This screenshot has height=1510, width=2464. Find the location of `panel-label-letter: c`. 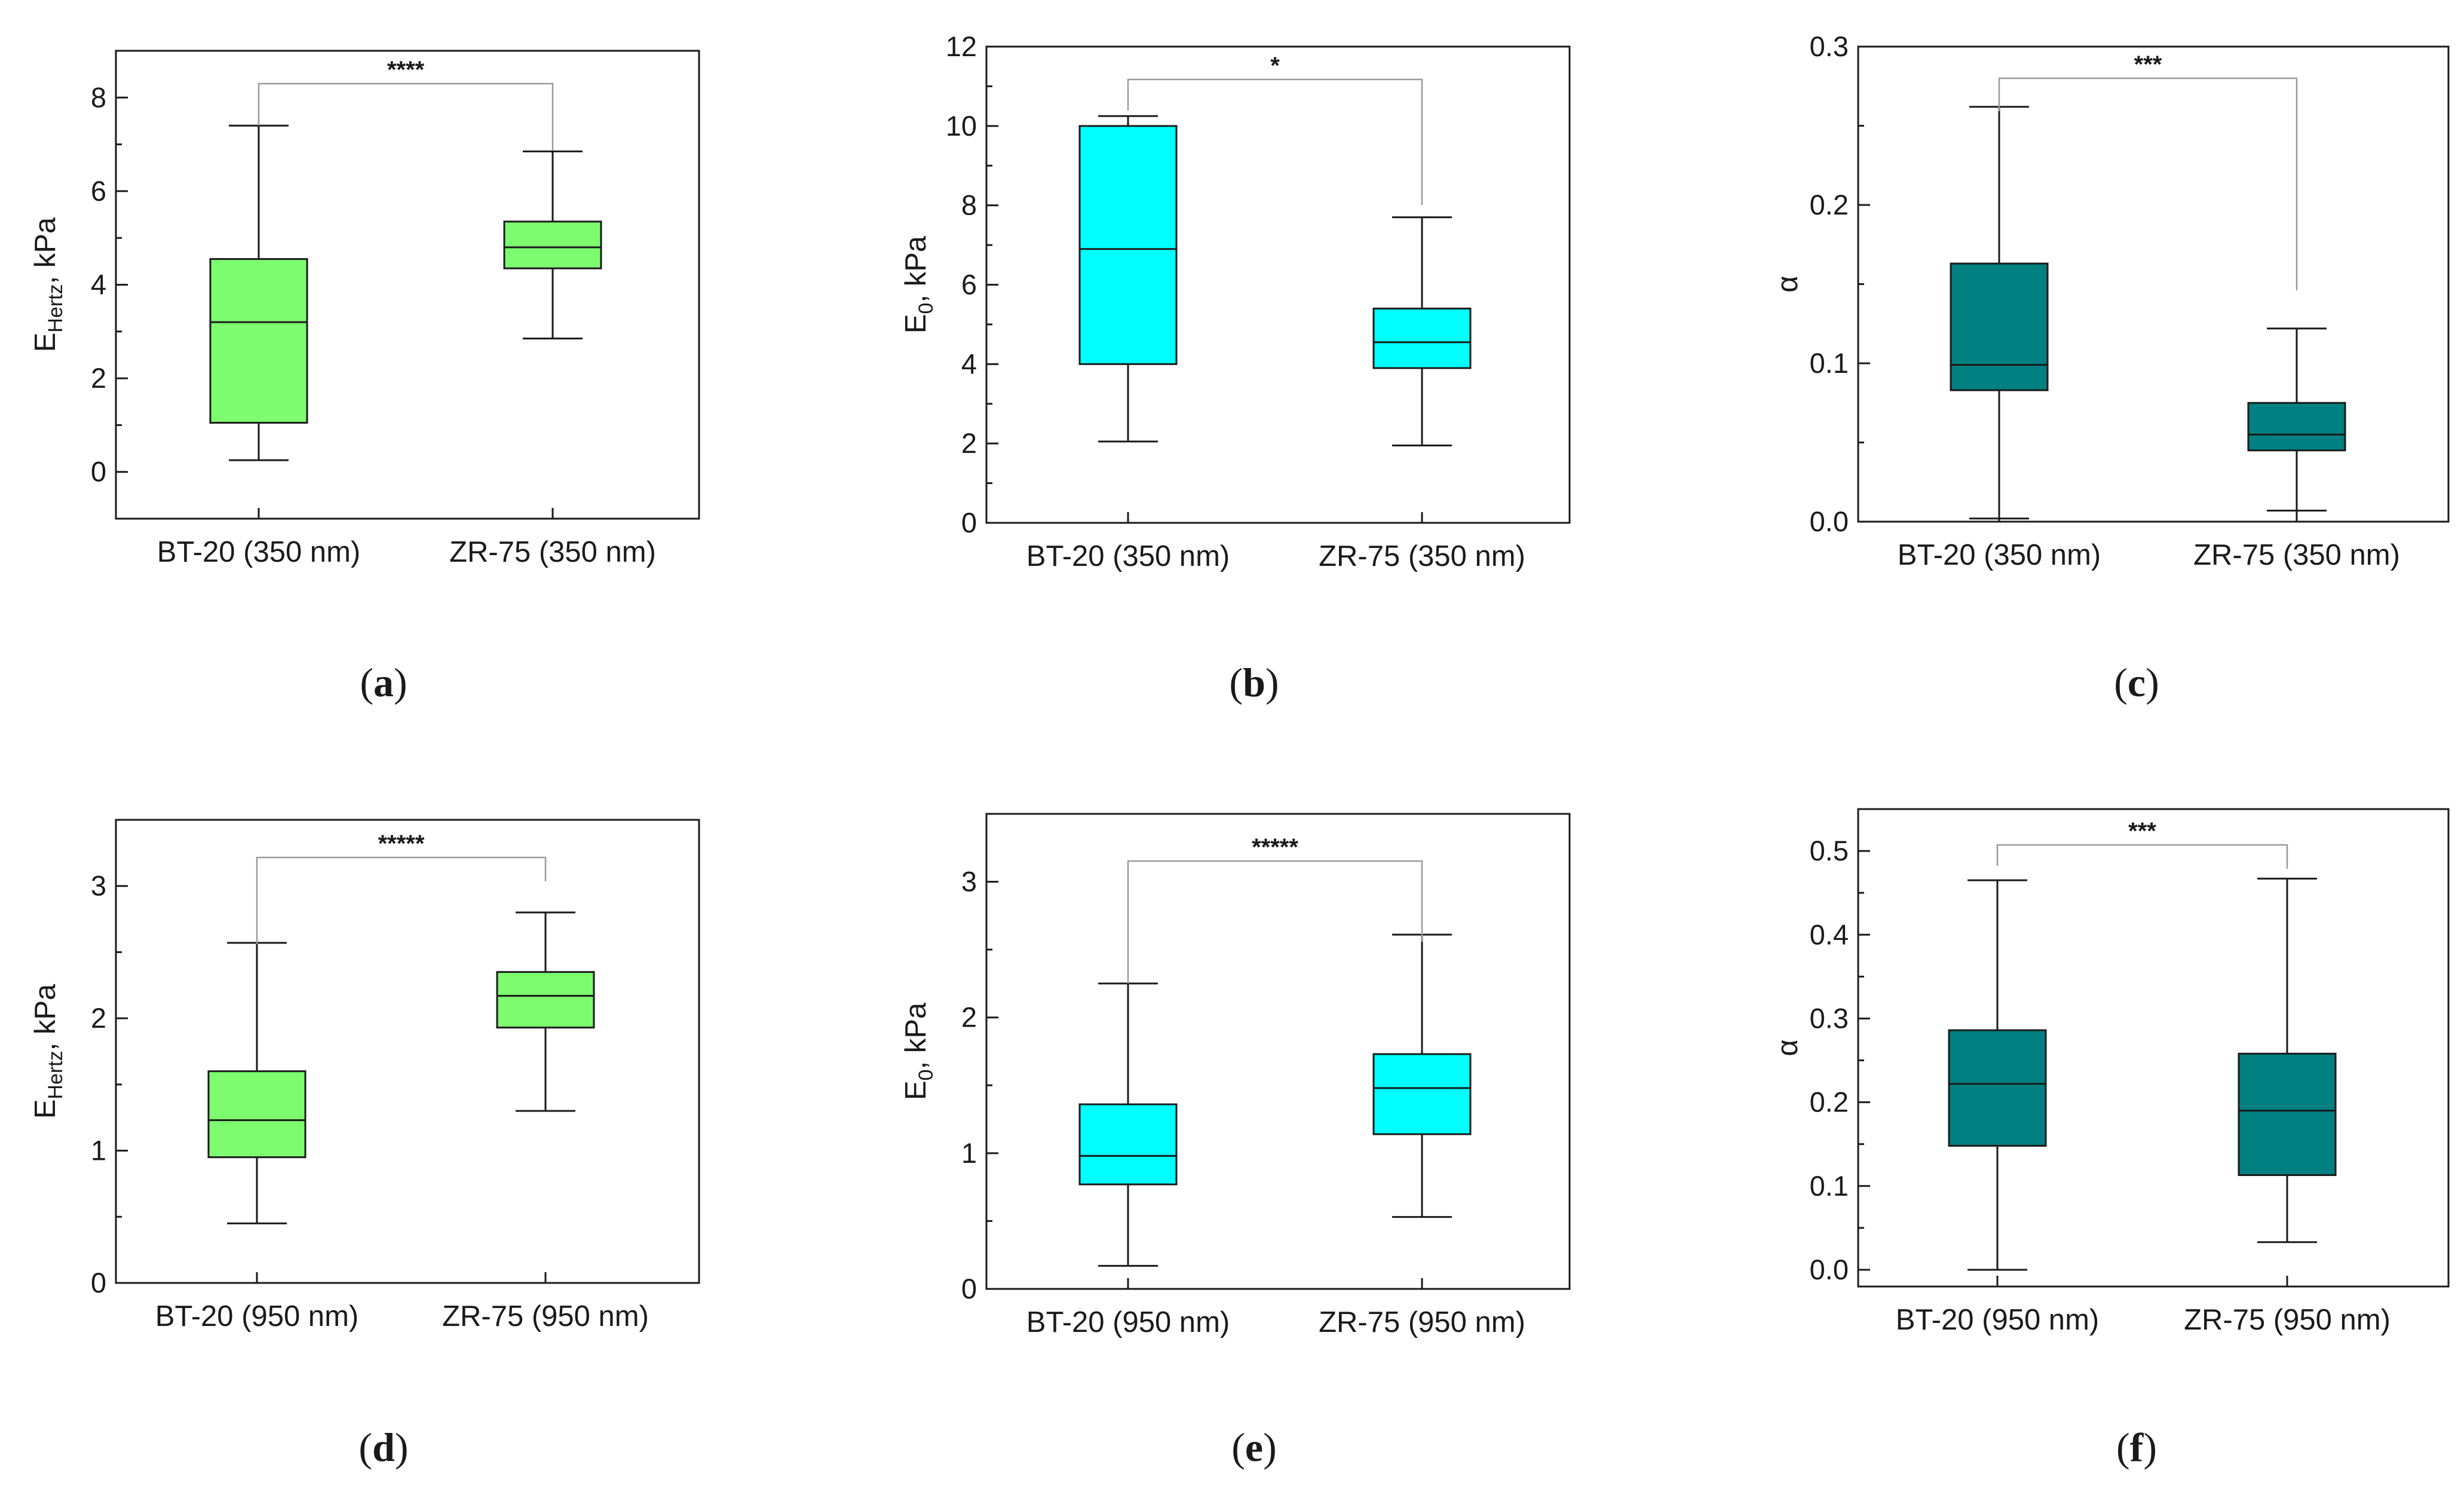

panel-label-letter: c is located at coordinates (2137, 682).